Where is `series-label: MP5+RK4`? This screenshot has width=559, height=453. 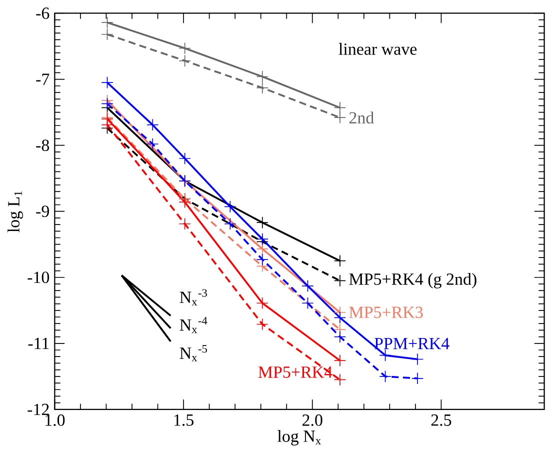 series-label: MP5+RK4 is located at coordinates (295, 372).